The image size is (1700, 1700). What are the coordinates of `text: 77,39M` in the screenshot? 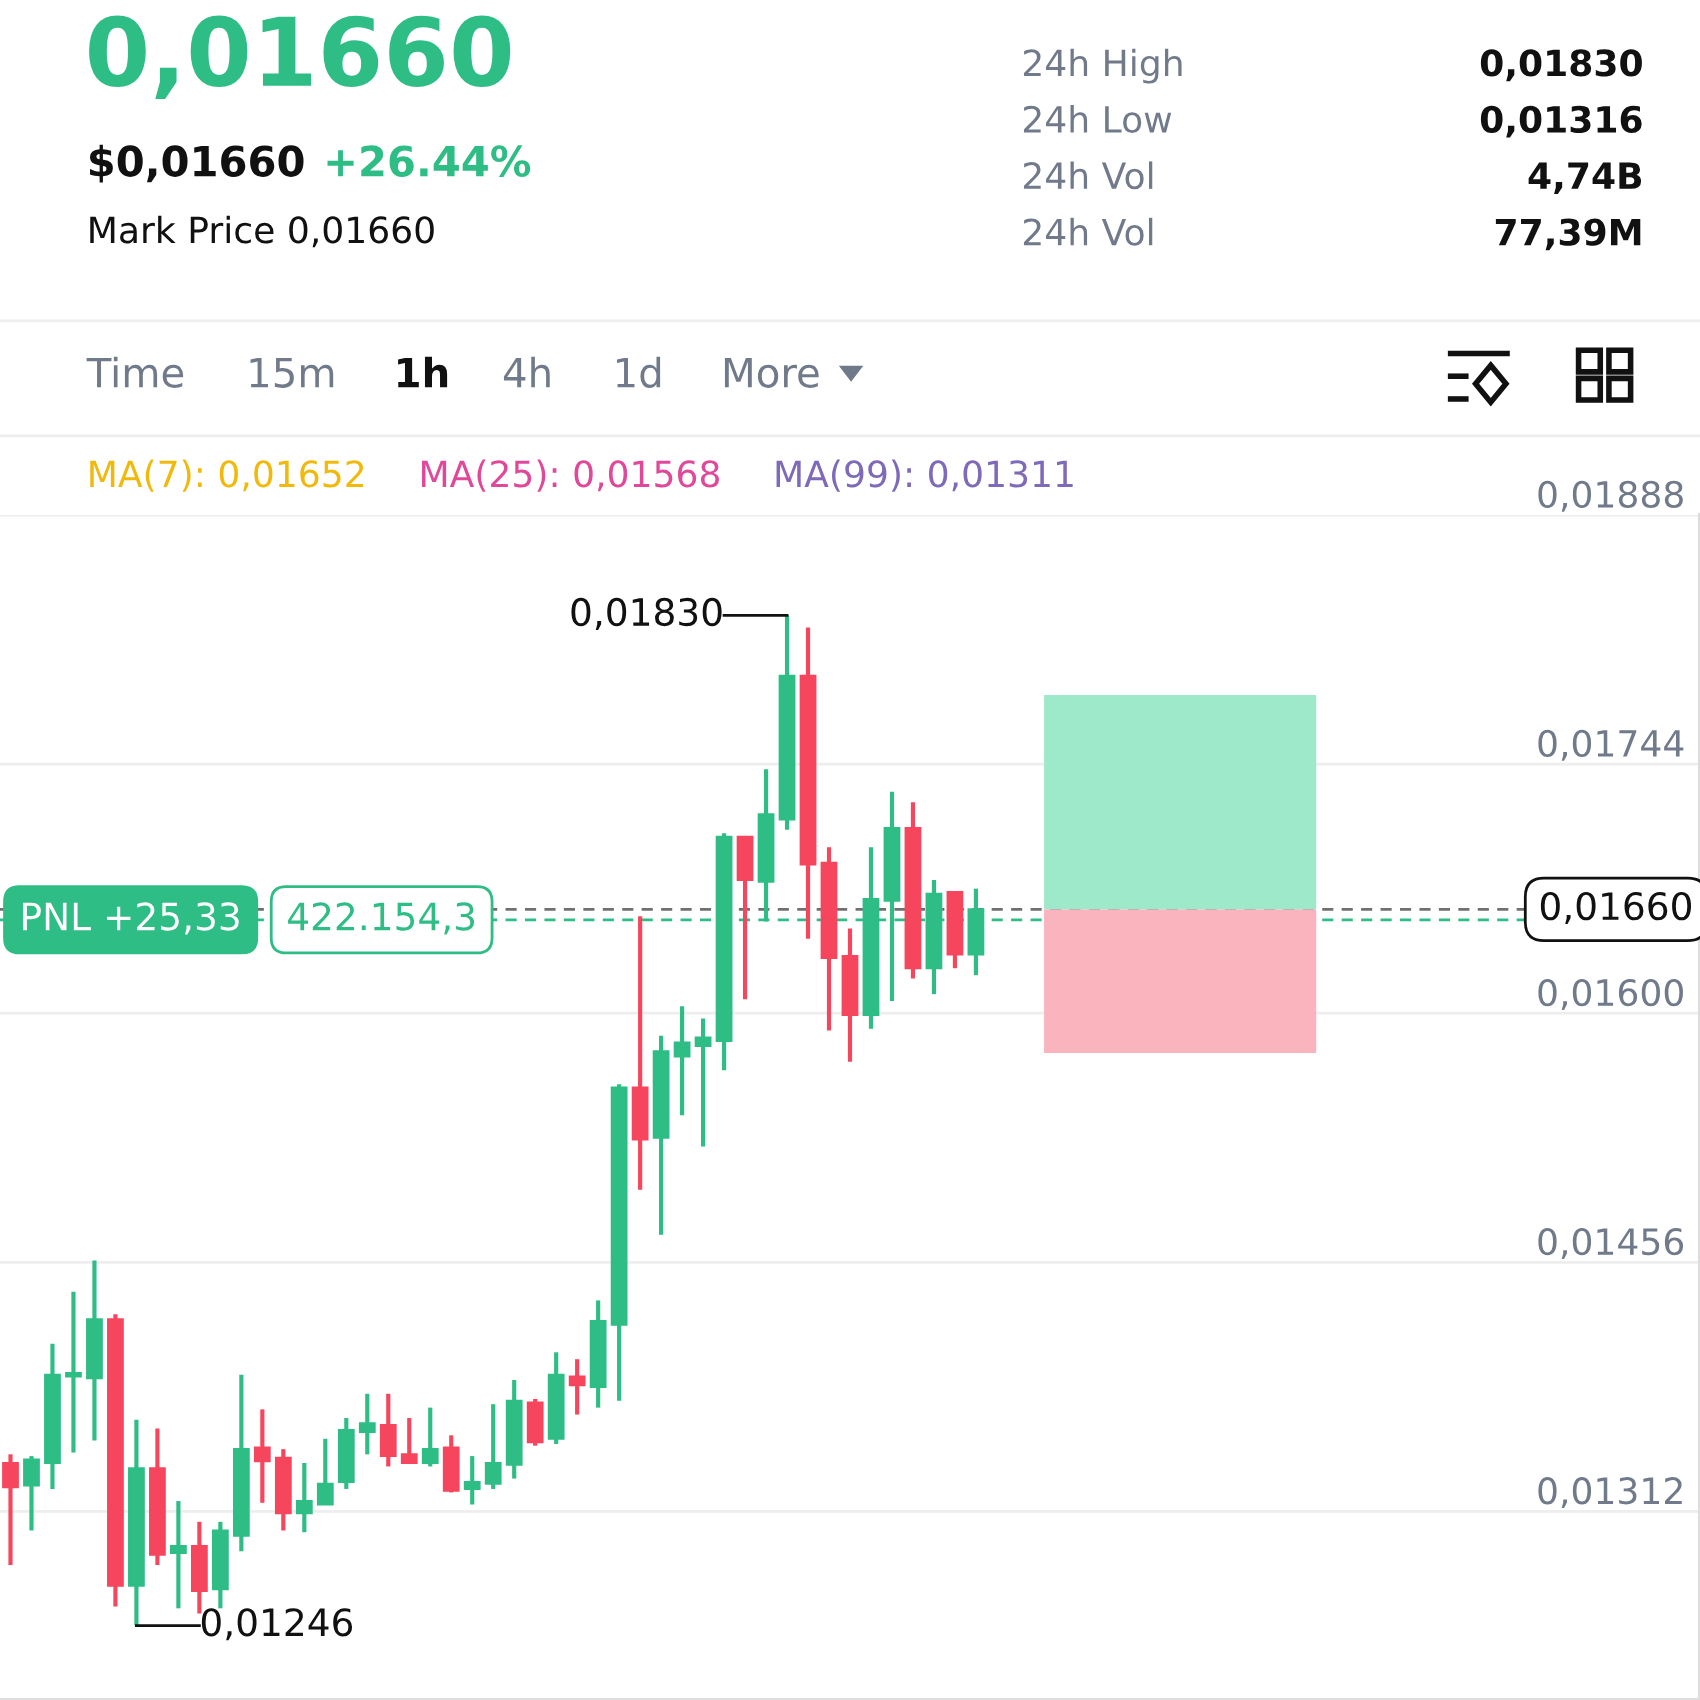 It's located at (1568, 234).